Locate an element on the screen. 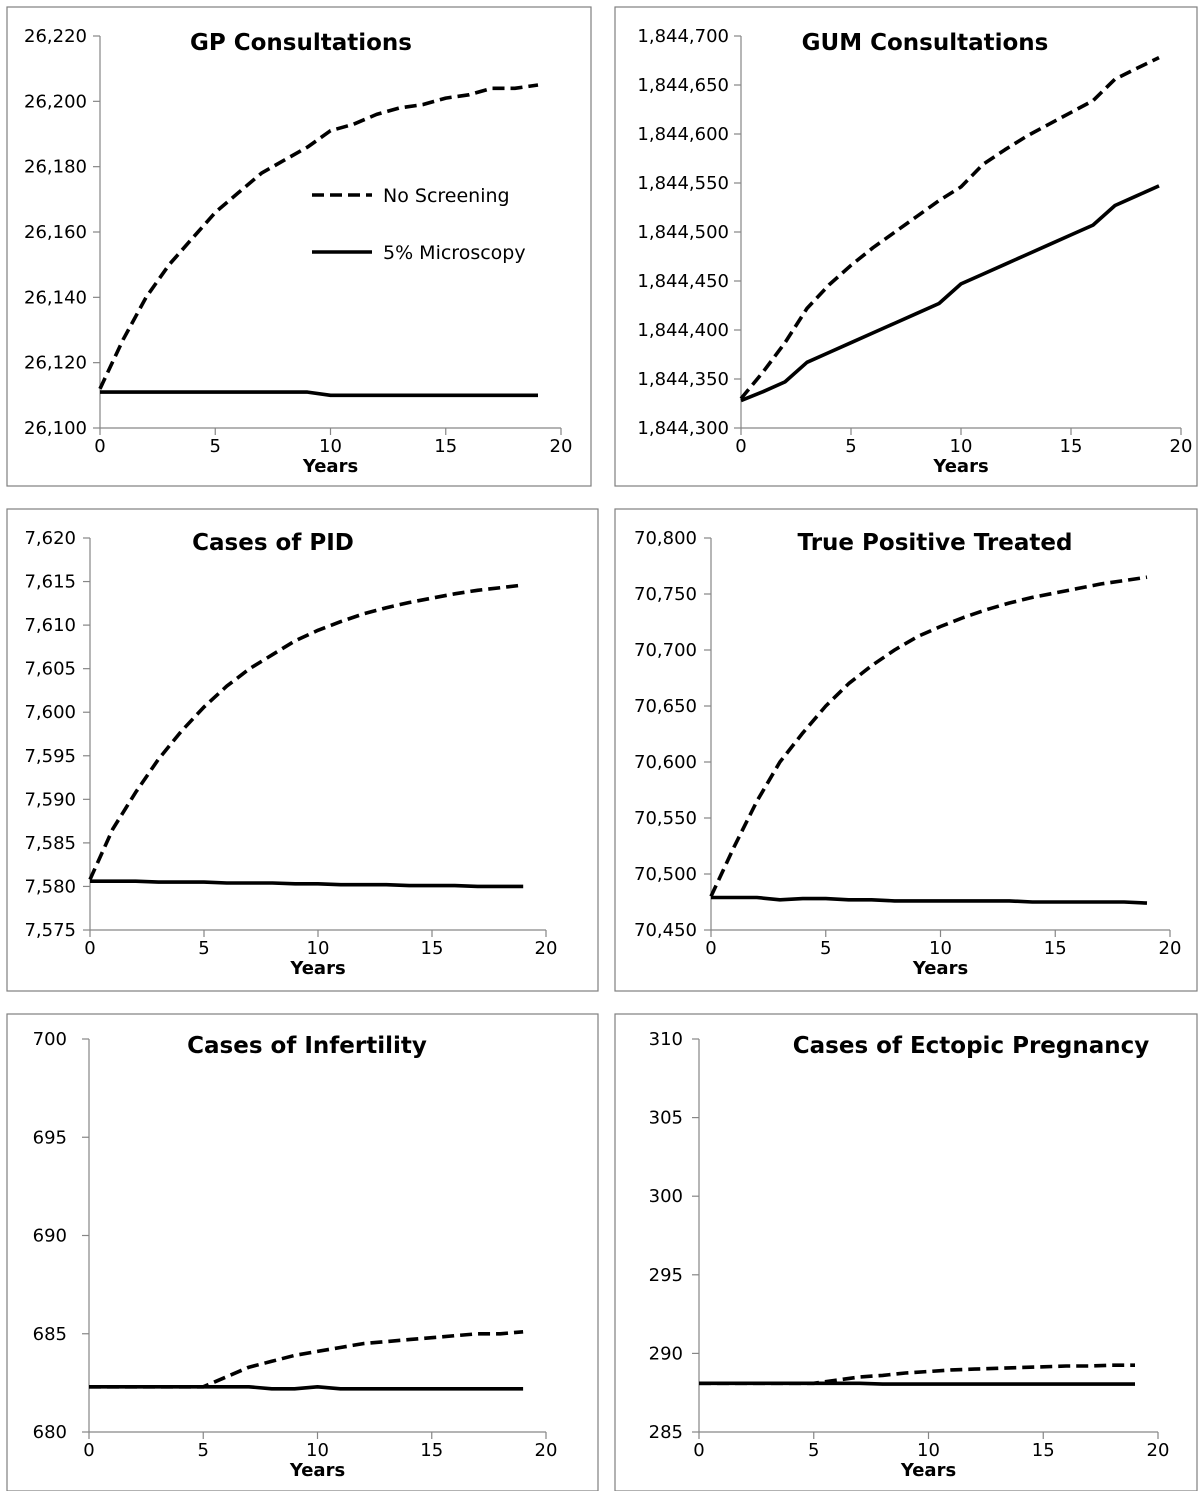 Image resolution: width=1203 pixels, height=1491 pixels. legend: No Screening 5% Microscopy is located at coordinates (419, 224).